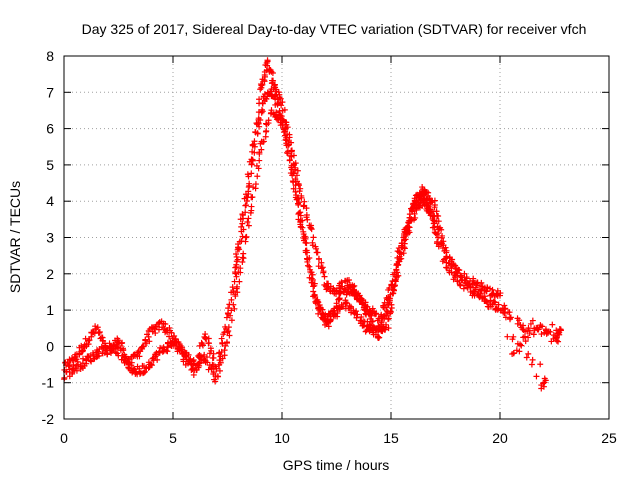  I want to click on y-tick-label: 0, so click(50, 346).